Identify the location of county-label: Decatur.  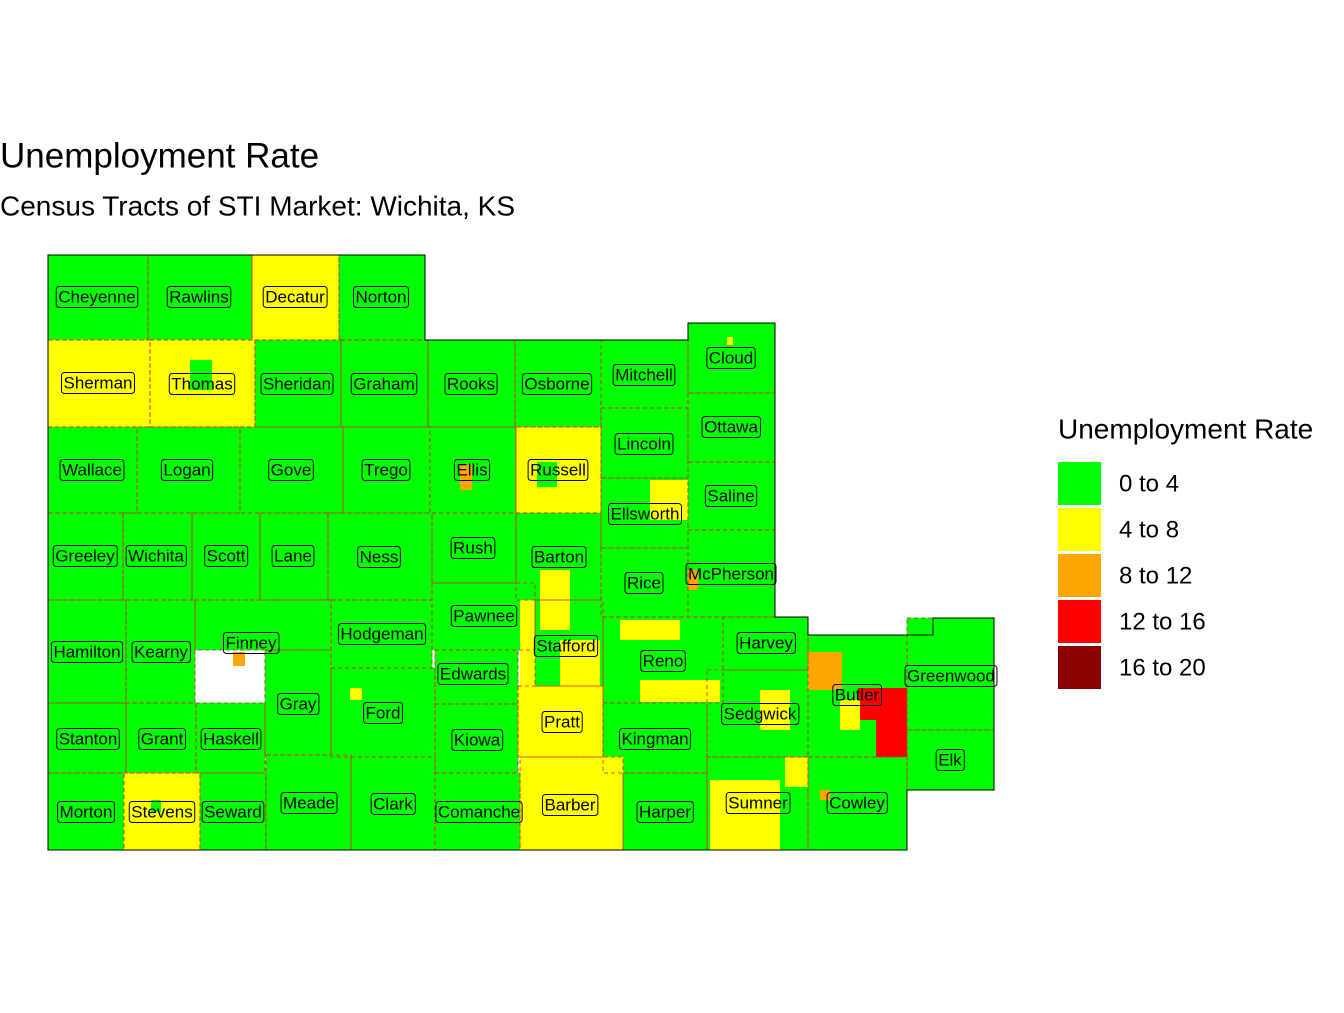
(295, 296).